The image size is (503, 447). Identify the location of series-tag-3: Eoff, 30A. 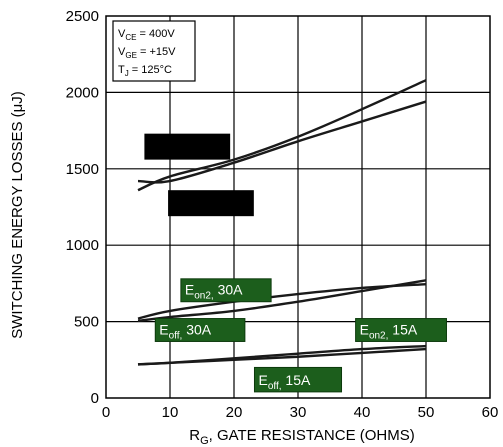
(200, 330).